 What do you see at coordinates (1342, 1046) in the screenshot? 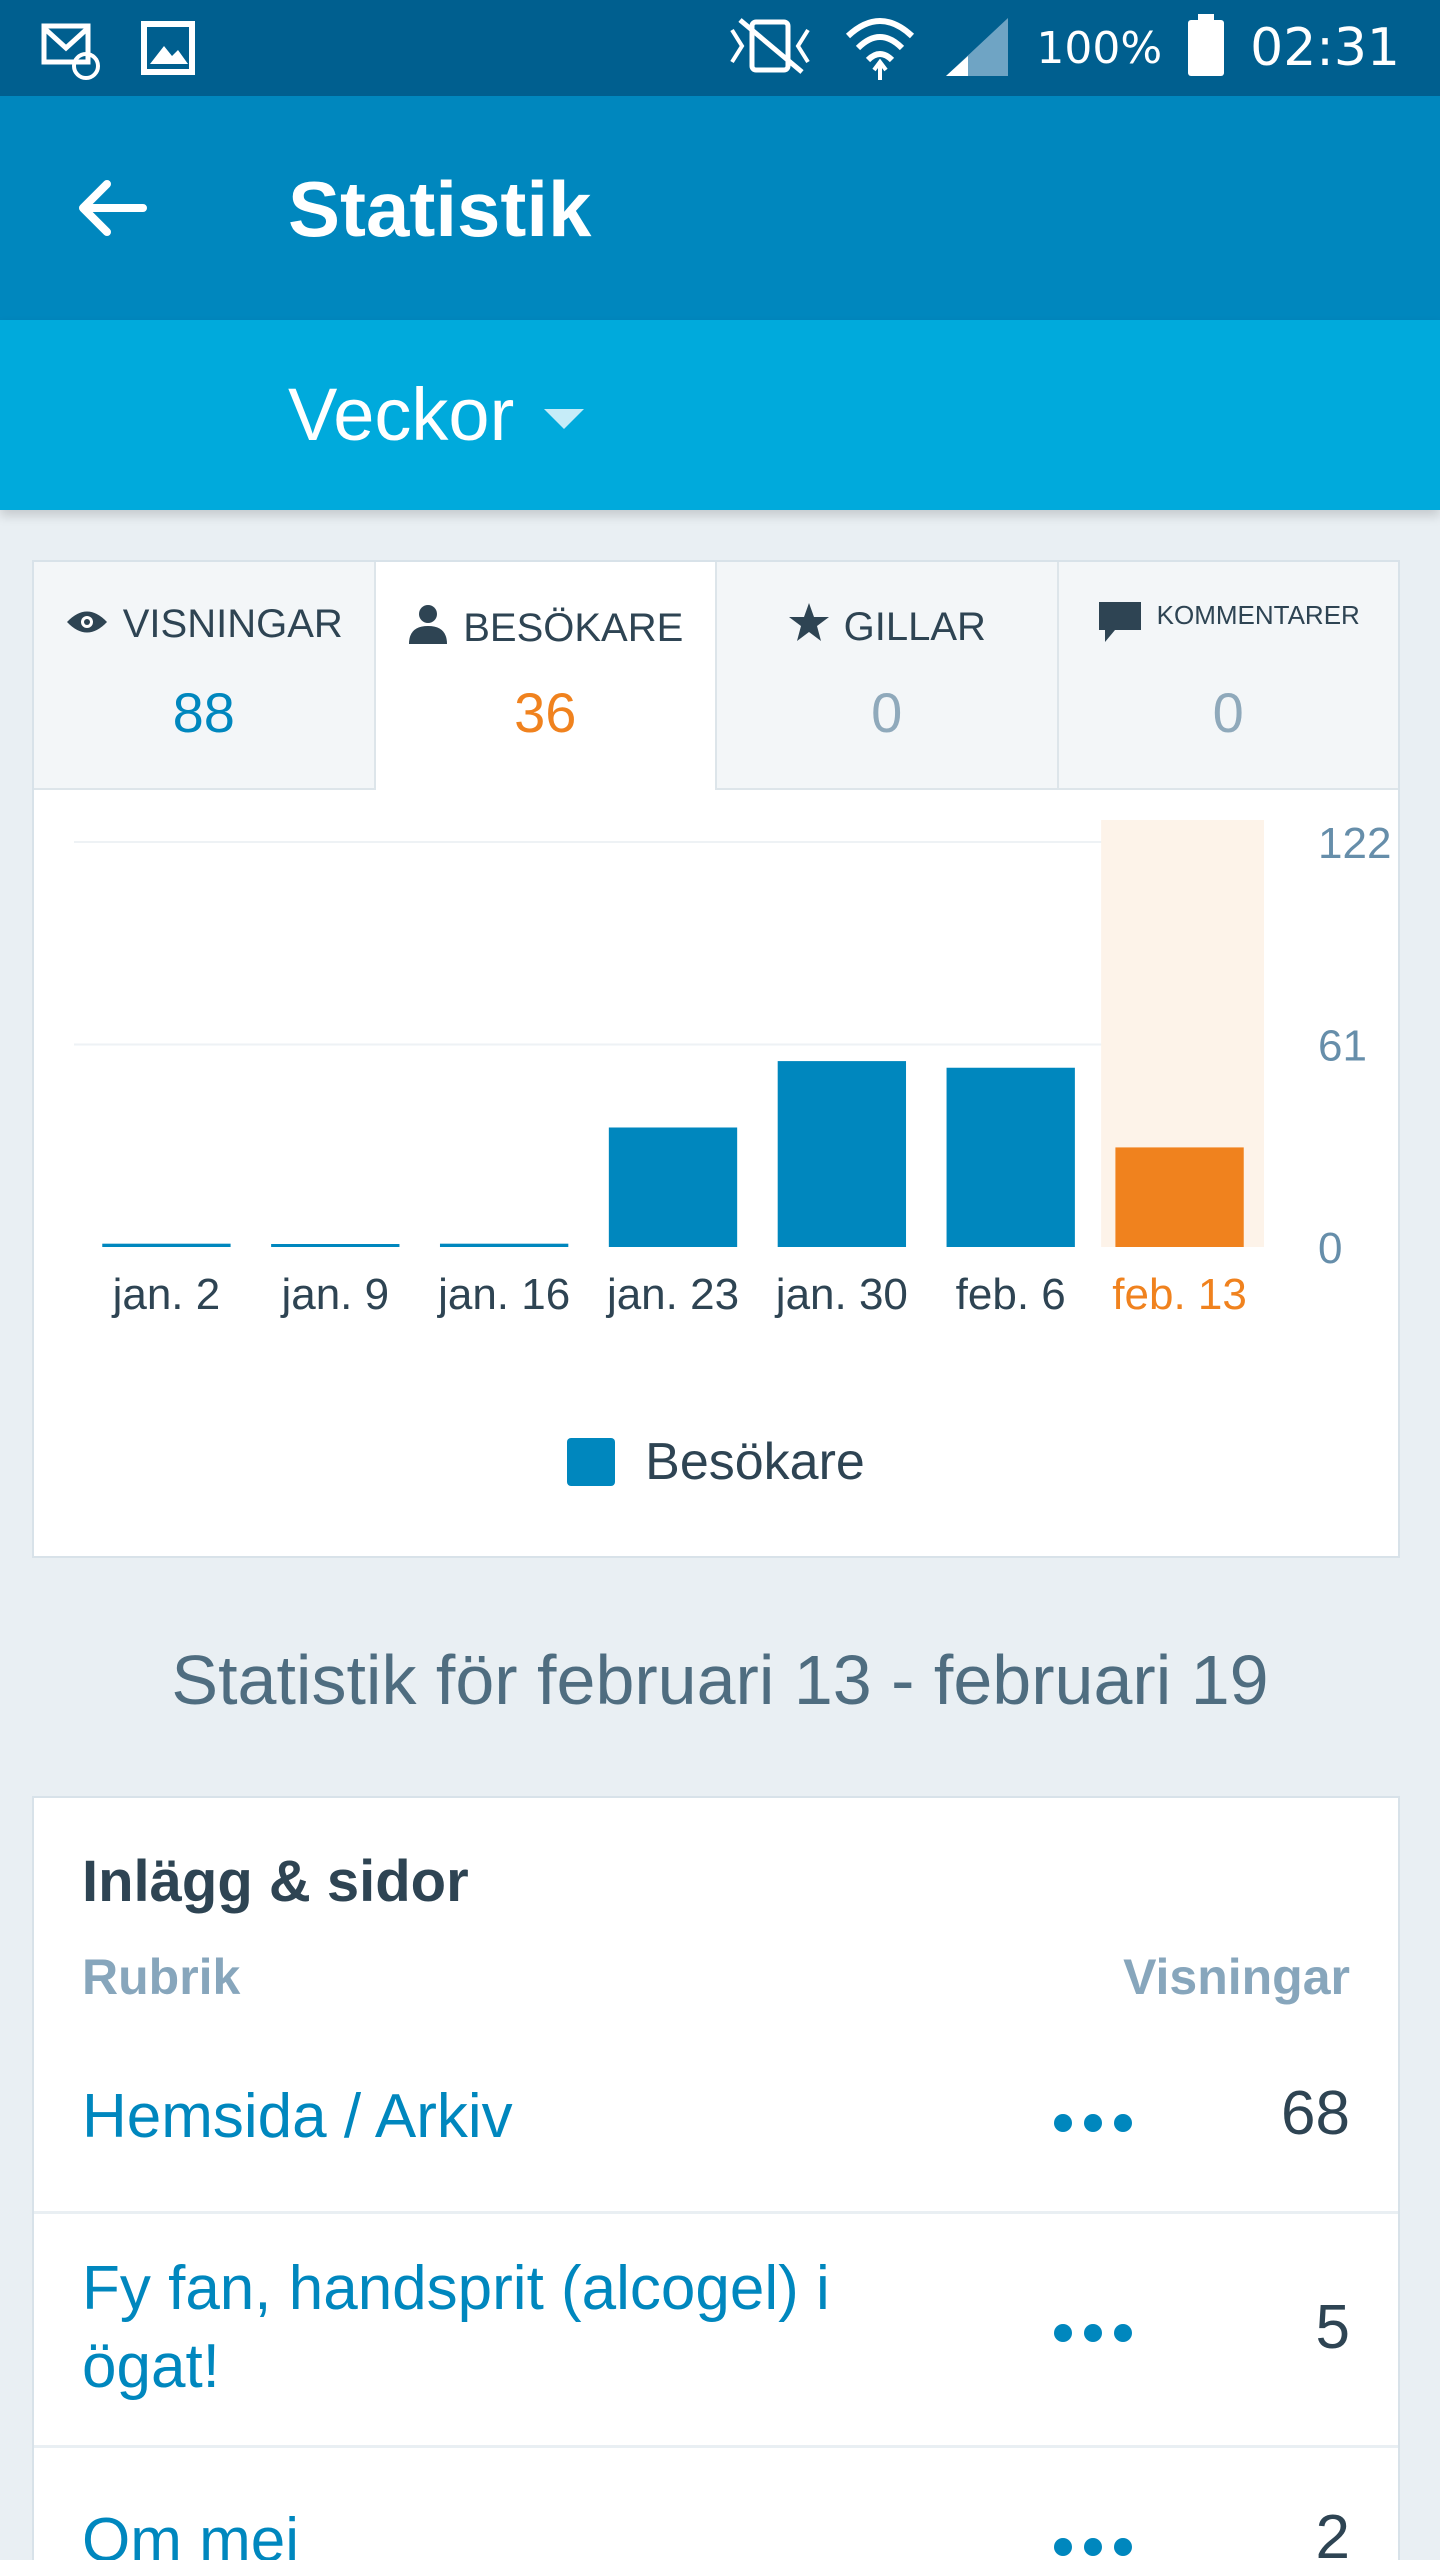
I see `y-tick-label: 61` at bounding box center [1342, 1046].